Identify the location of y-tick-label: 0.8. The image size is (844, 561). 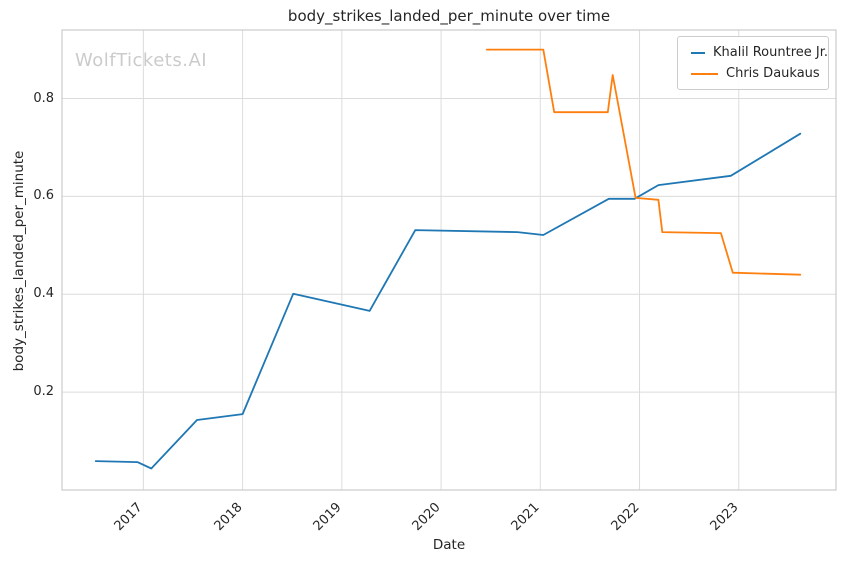
(43, 98).